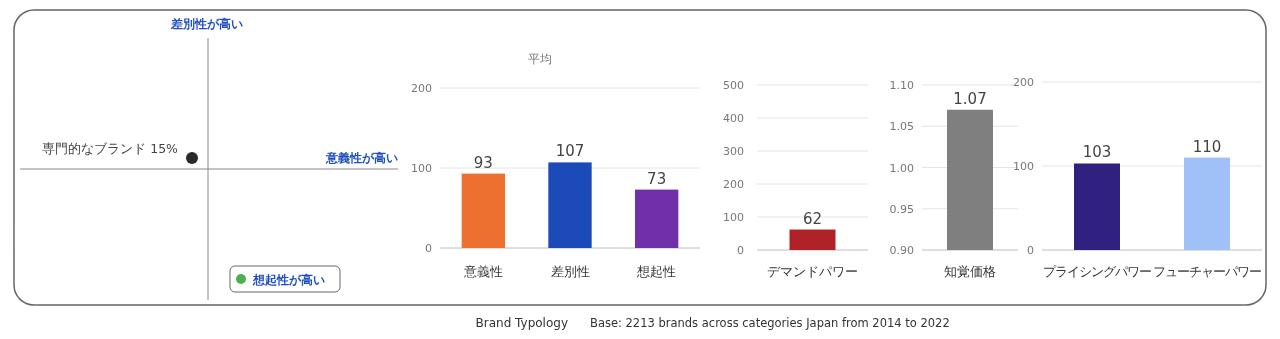 The height and width of the screenshot is (339, 1280). What do you see at coordinates (970, 271) in the screenshot?
I see `x-tick-label: 知覚価格` at bounding box center [970, 271].